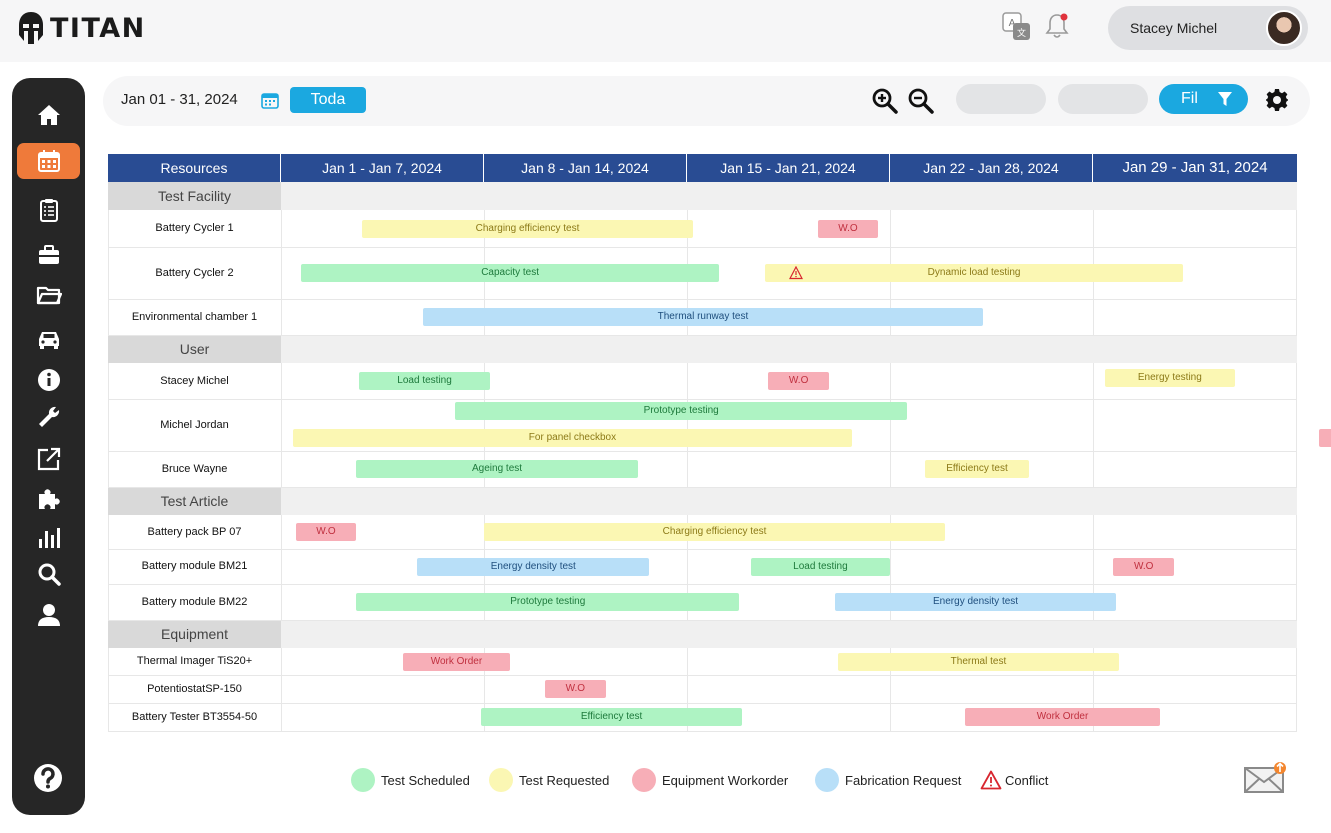 The height and width of the screenshot is (833, 1331). What do you see at coordinates (179, 99) in the screenshot?
I see `date-range: Jan 01 - 31, 2024` at bounding box center [179, 99].